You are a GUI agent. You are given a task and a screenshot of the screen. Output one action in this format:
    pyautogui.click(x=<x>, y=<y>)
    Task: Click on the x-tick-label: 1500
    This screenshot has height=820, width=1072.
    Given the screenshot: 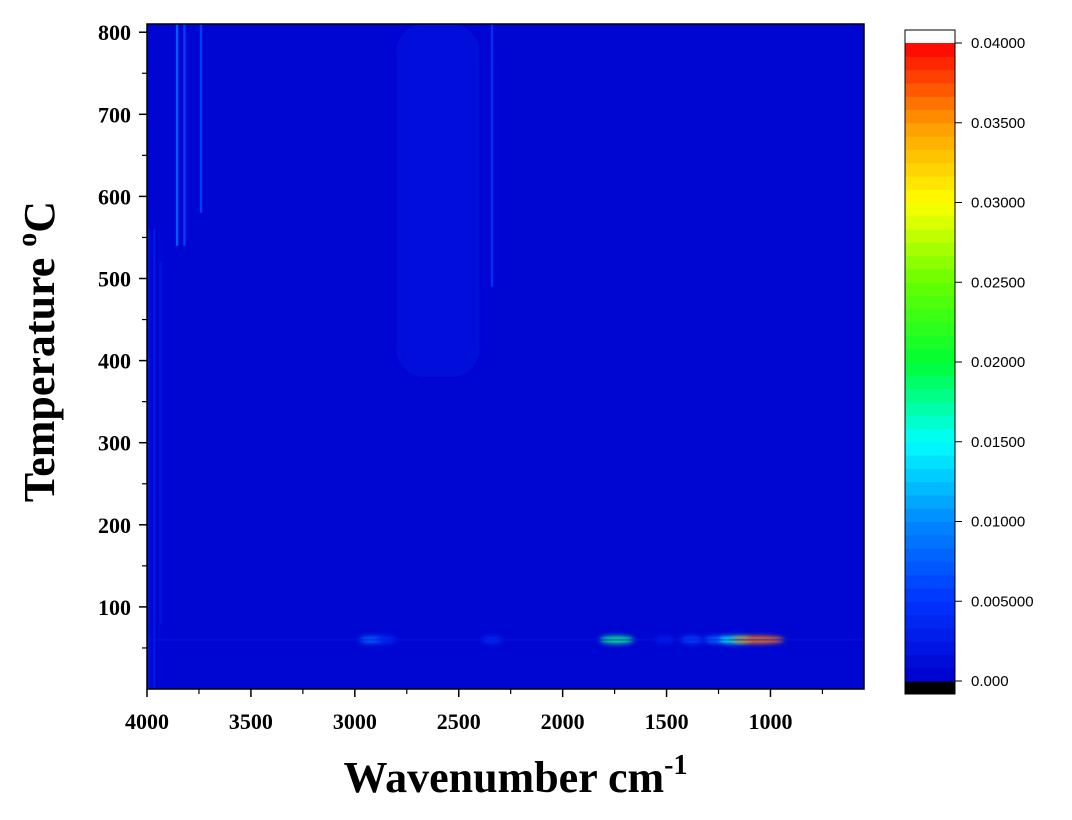 What is the action you would take?
    pyautogui.click(x=667, y=721)
    